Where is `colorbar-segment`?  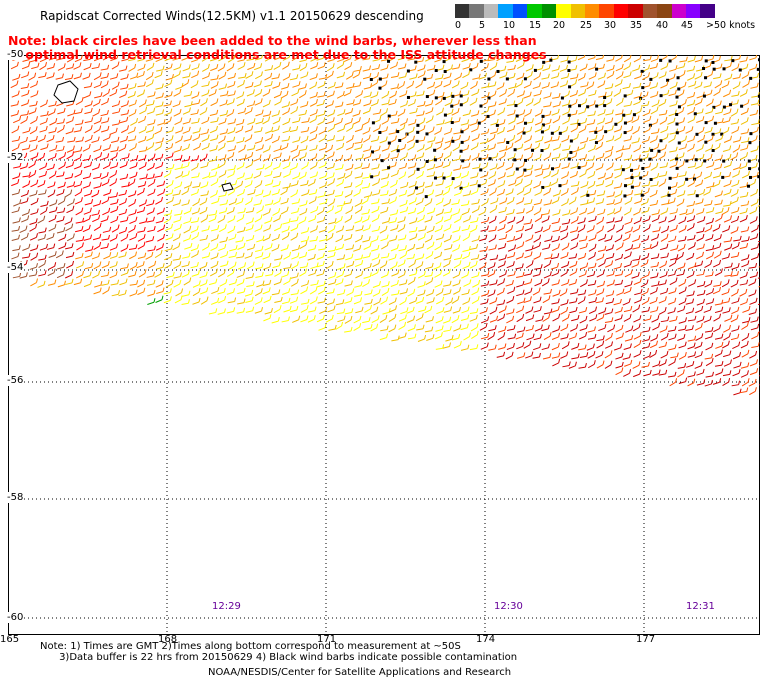 colorbar-segment is located at coordinates (577, 11).